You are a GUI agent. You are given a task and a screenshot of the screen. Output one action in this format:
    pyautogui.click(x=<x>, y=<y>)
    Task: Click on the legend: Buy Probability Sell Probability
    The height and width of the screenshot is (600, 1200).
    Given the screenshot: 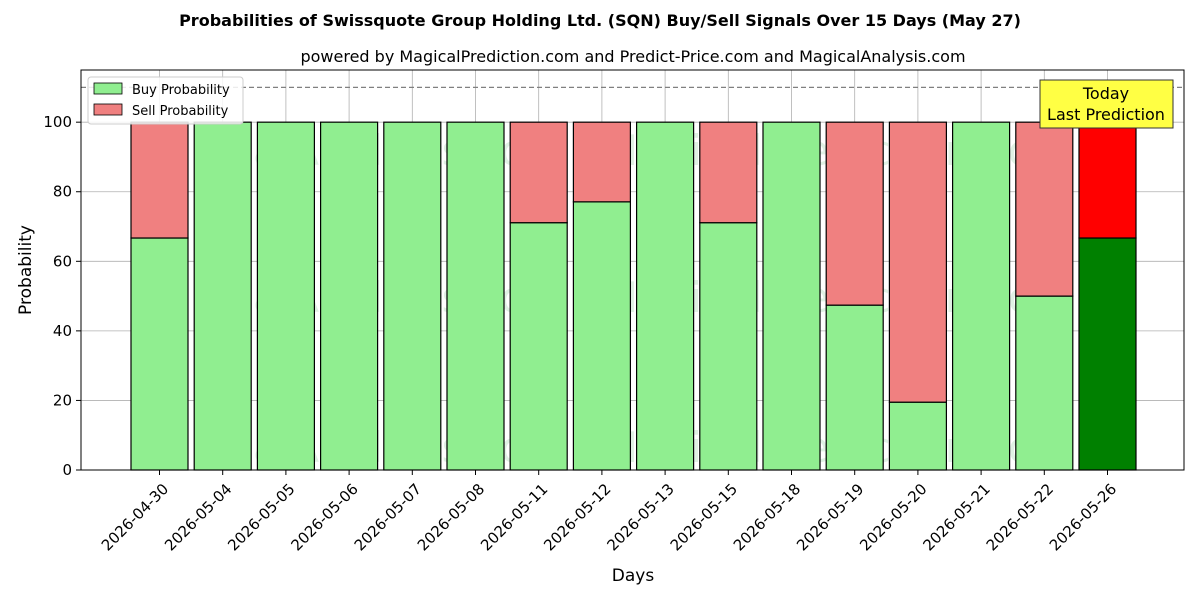 What is the action you would take?
    pyautogui.click(x=165, y=100)
    